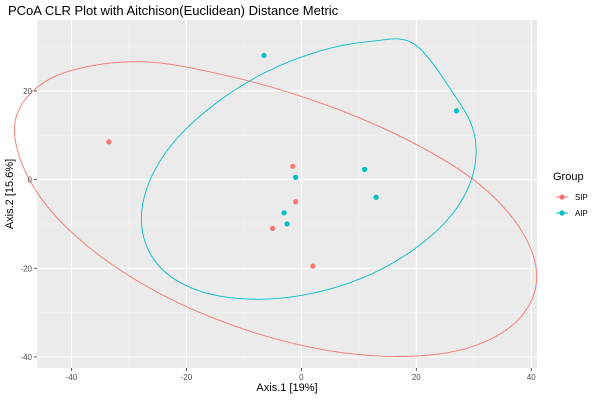 The height and width of the screenshot is (400, 600). What do you see at coordinates (581, 197) in the screenshot?
I see `legend-label-sip: SIP` at bounding box center [581, 197].